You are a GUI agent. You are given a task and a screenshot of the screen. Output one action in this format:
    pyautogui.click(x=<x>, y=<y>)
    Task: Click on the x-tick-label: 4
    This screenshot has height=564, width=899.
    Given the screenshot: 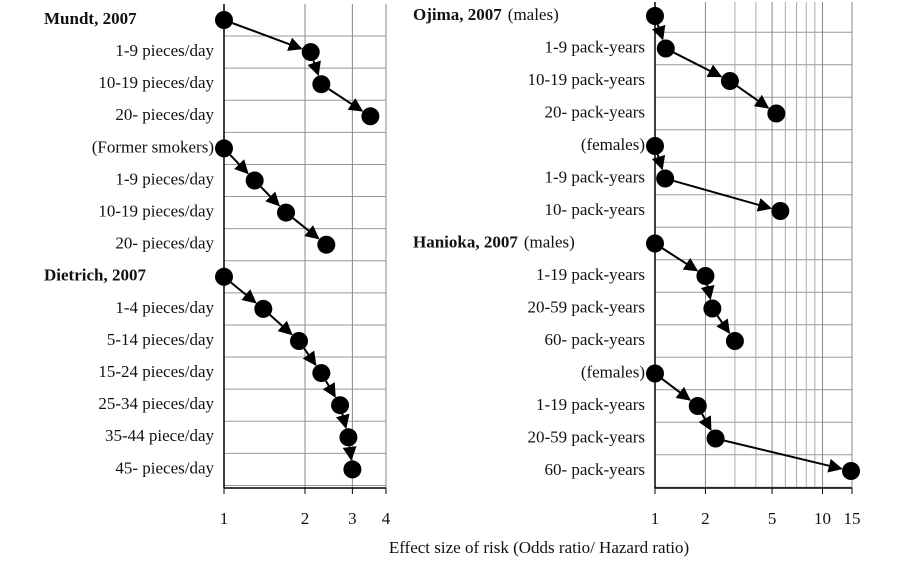 What is the action you would take?
    pyautogui.click(x=386, y=518)
    